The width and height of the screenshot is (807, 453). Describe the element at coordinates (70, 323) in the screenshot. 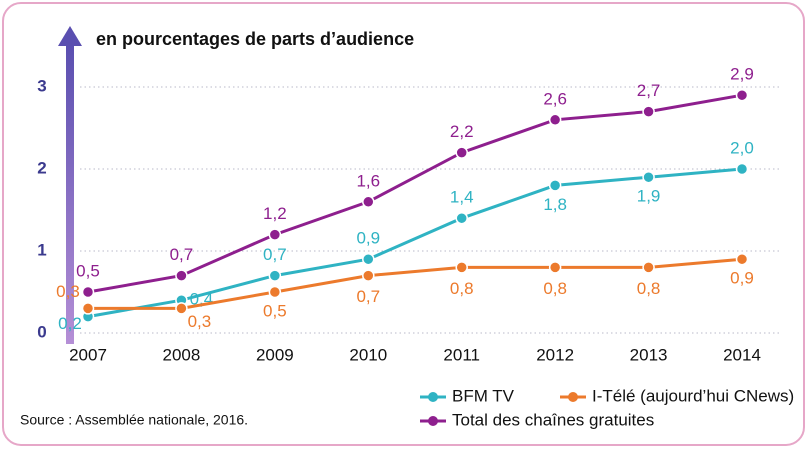

I see `data-label: 0,2` at that location.